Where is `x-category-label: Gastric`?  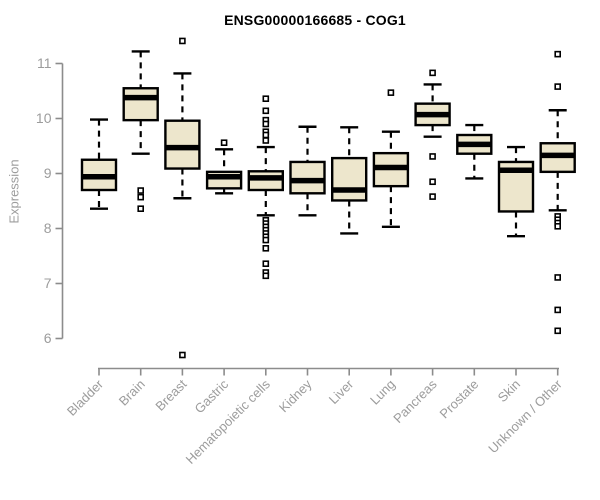
x-category-label: Gastric is located at coordinates (212, 396).